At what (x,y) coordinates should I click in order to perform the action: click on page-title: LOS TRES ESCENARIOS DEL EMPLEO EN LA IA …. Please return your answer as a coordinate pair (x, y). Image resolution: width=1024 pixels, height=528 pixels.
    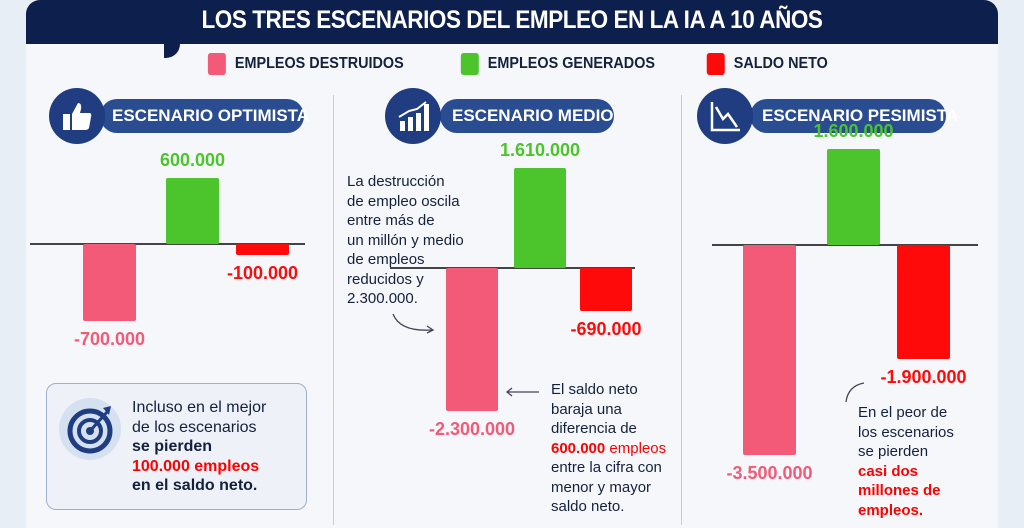
    Looking at the image, I should click on (512, 20).